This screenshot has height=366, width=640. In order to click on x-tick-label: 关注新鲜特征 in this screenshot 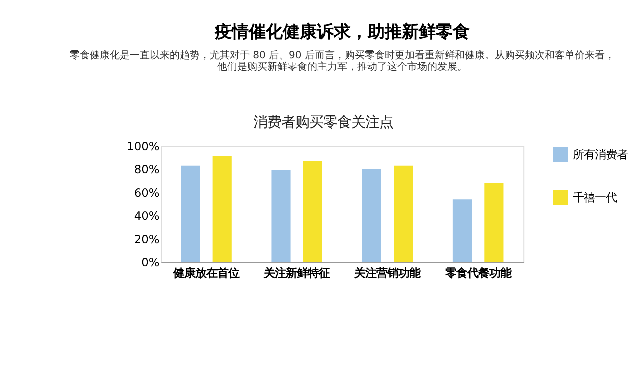, I will do `click(296, 273)`.